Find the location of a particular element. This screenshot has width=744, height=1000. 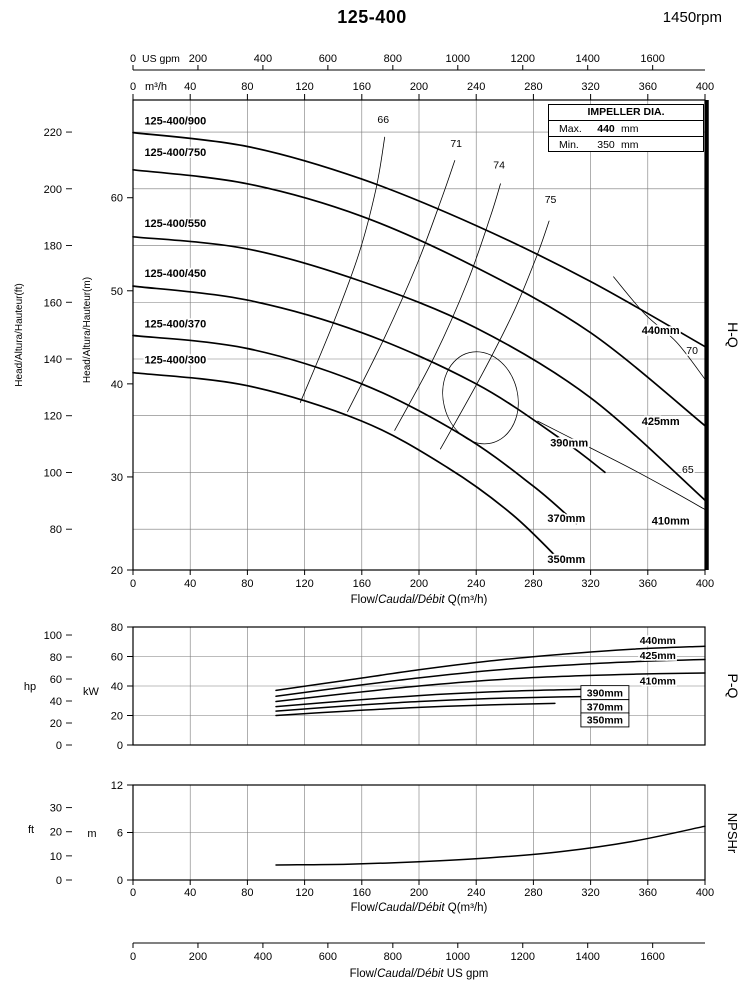

efficiency-loop is located at coordinates (480, 398).